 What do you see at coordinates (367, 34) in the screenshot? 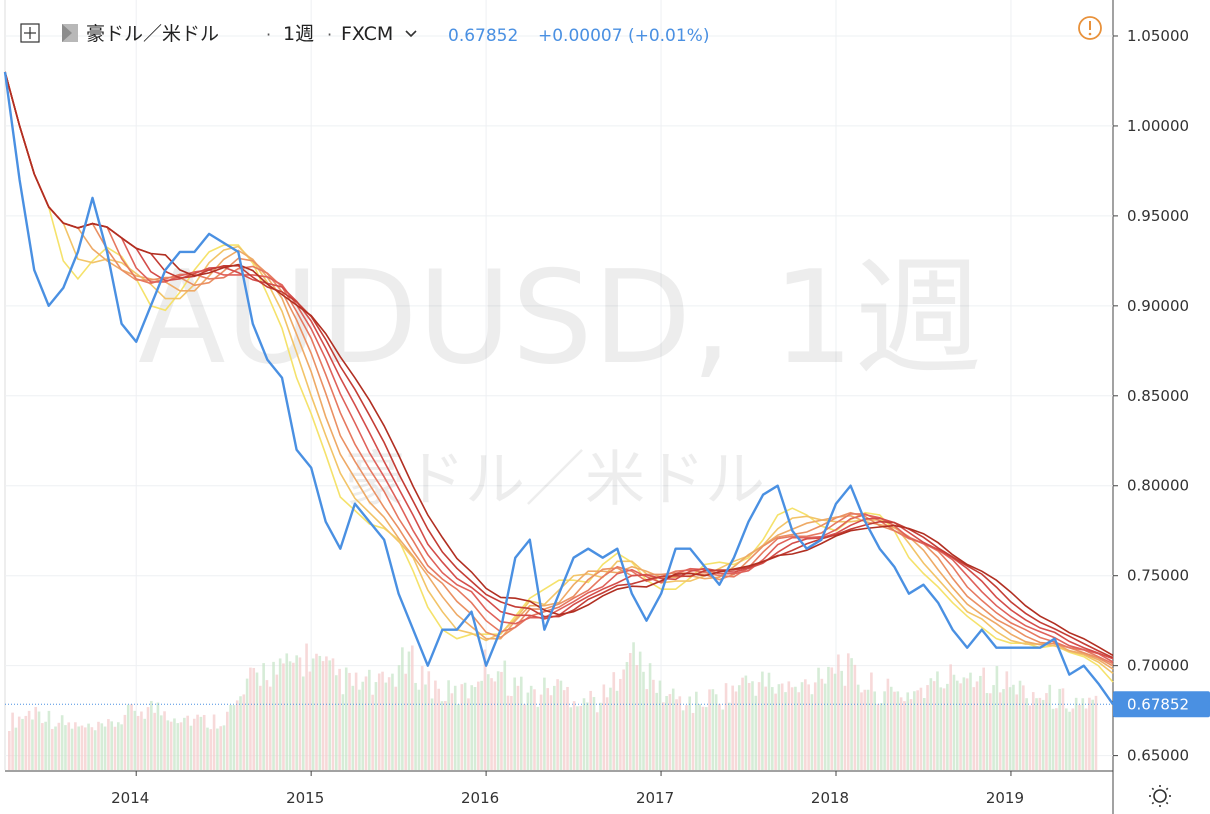
I see `exchange-label: FXCM` at bounding box center [367, 34].